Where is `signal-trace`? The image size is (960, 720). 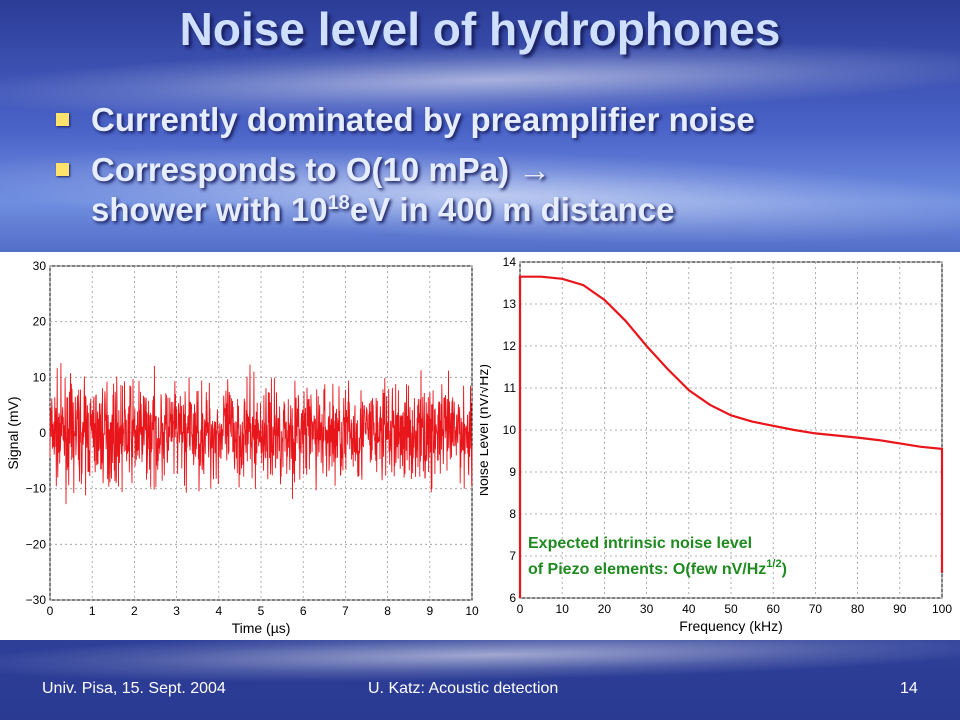
signal-trace is located at coordinates (261, 433).